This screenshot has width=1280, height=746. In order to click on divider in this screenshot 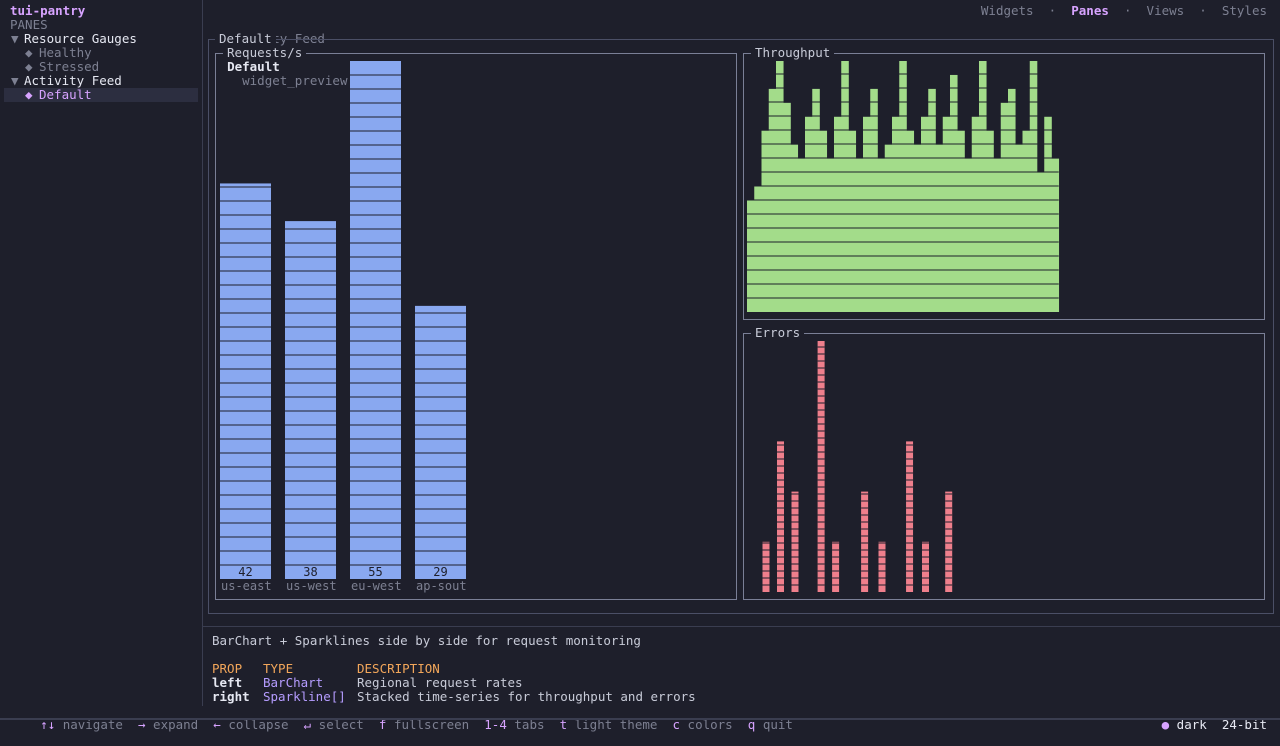, I will do `click(741, 626)`.